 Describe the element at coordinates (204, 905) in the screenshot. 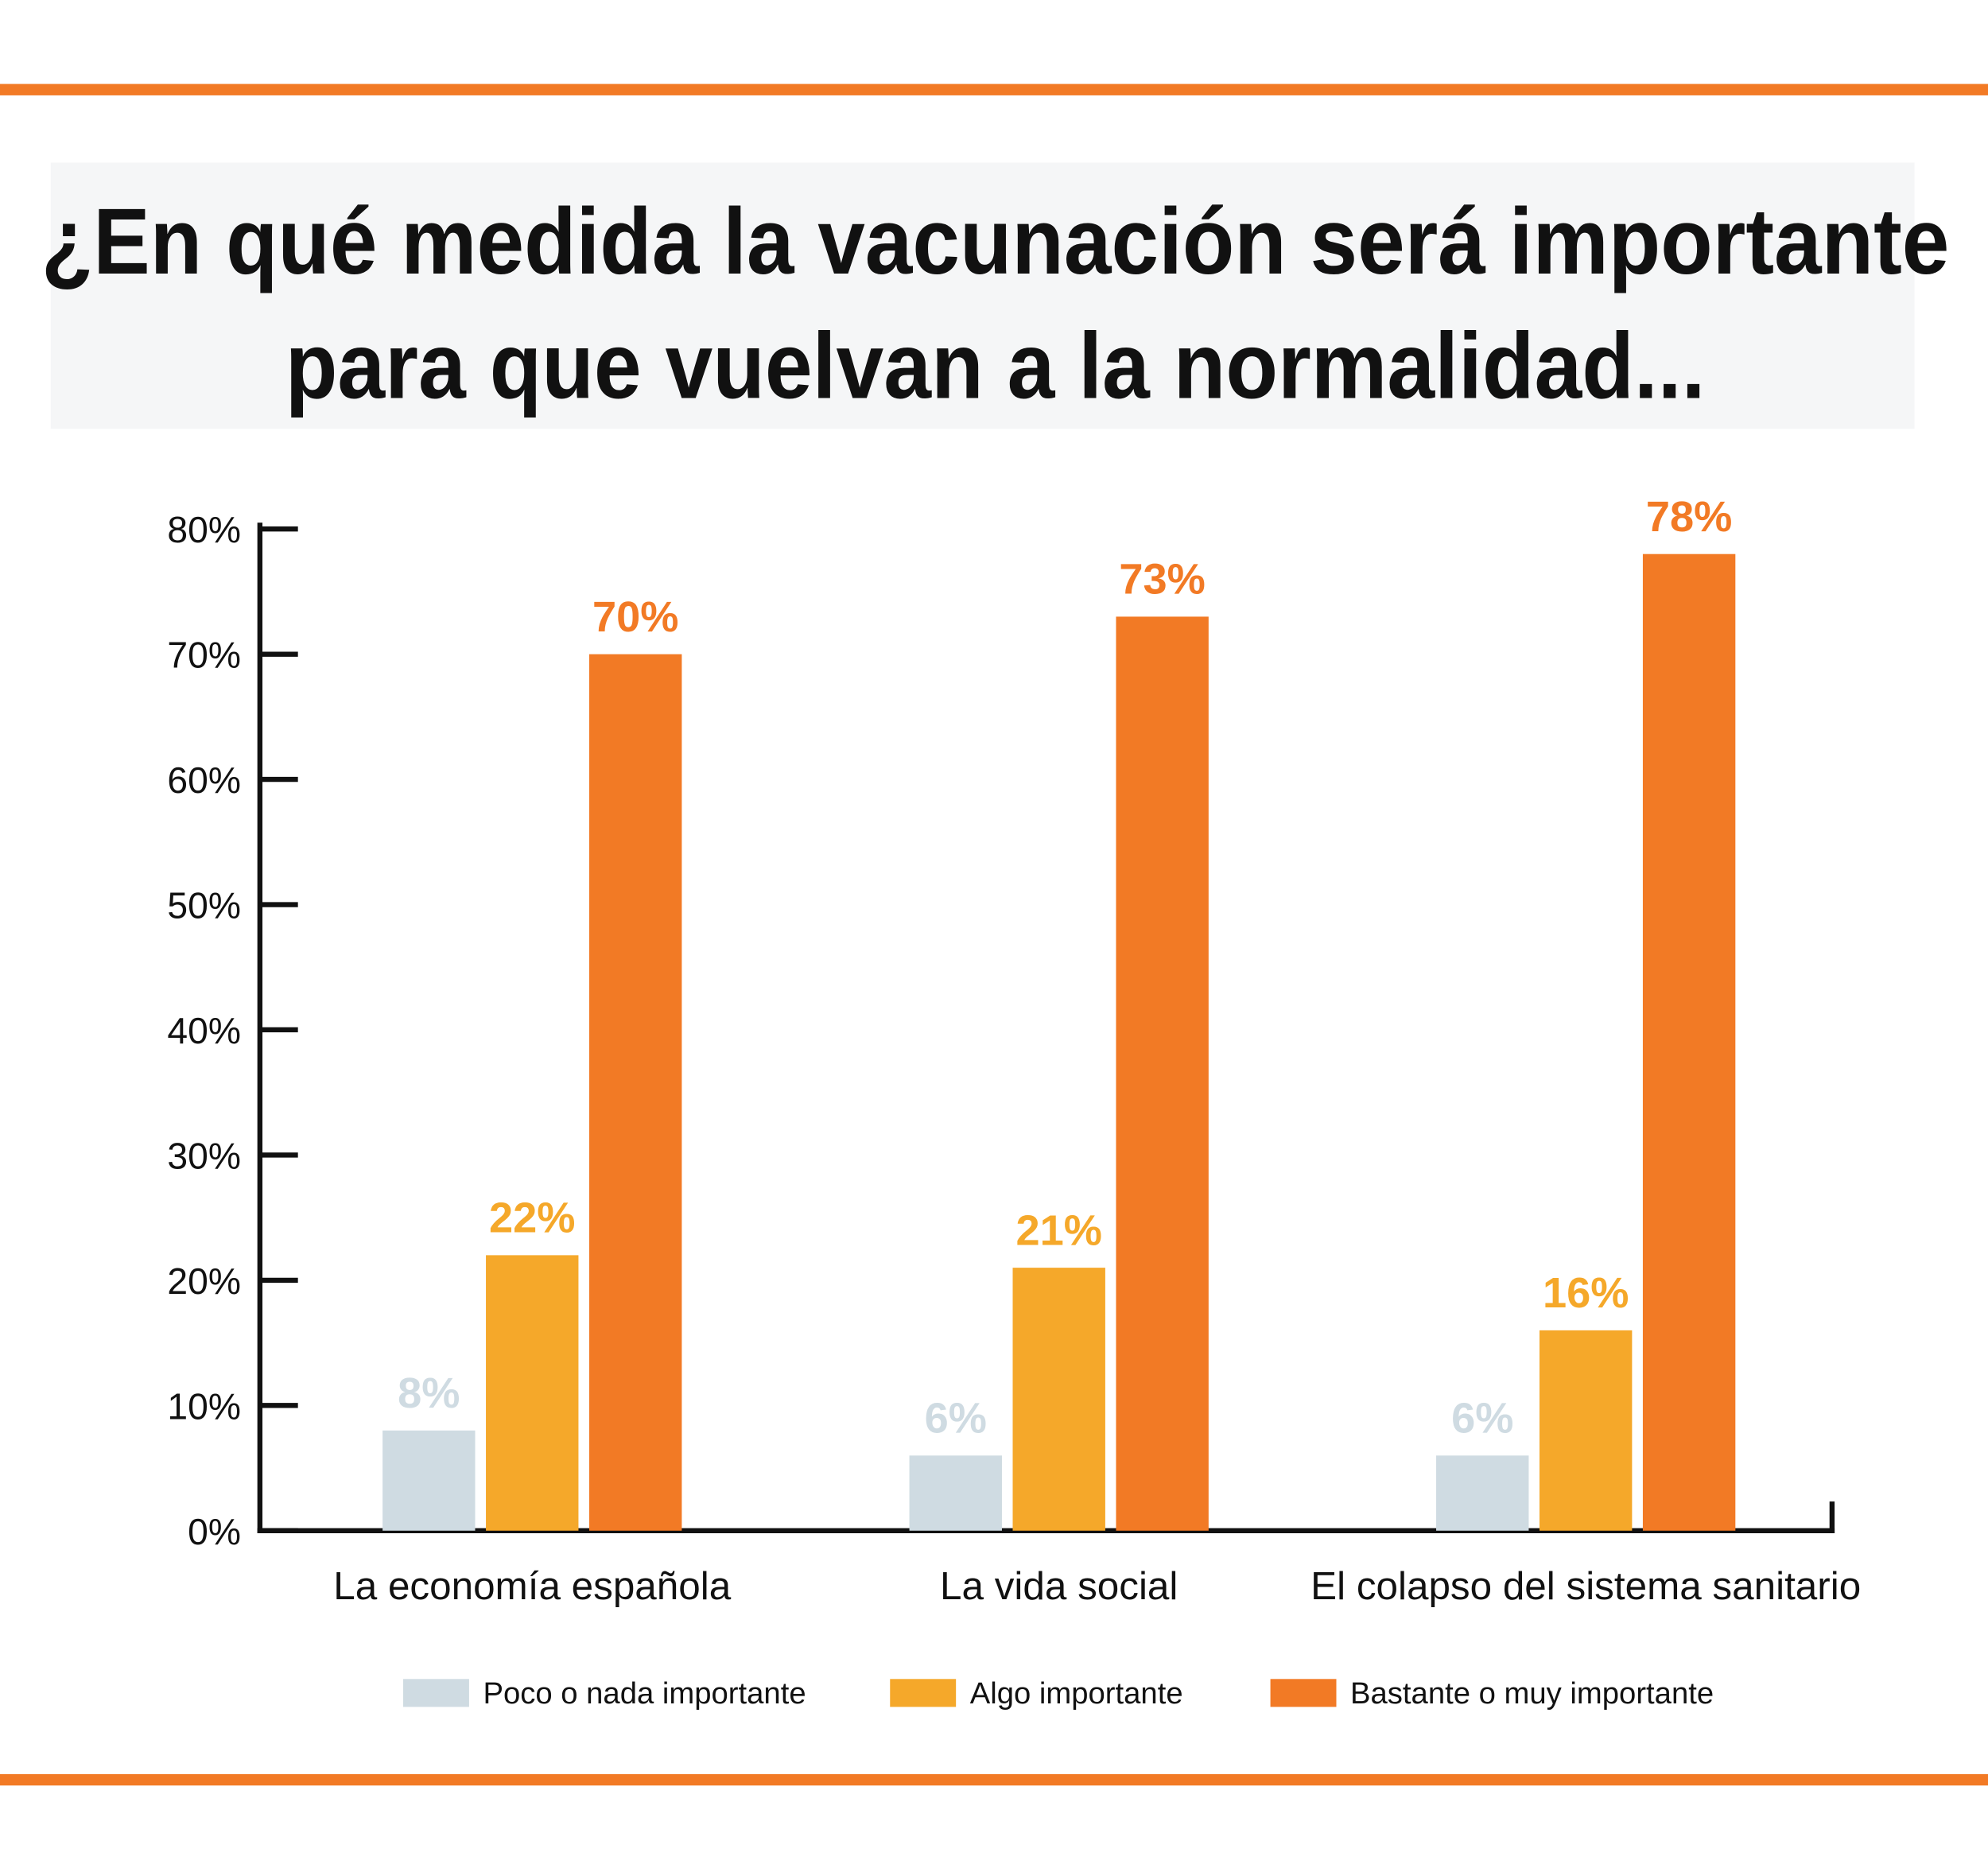

I see `y-tick-label: 50%` at that location.